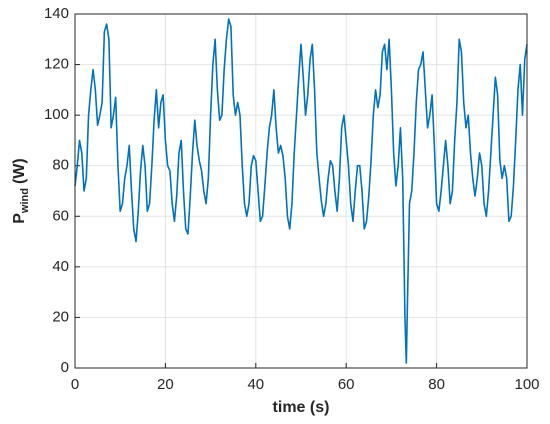  Describe the element at coordinates (60, 316) in the screenshot. I see `y-tick-label: 20` at that location.